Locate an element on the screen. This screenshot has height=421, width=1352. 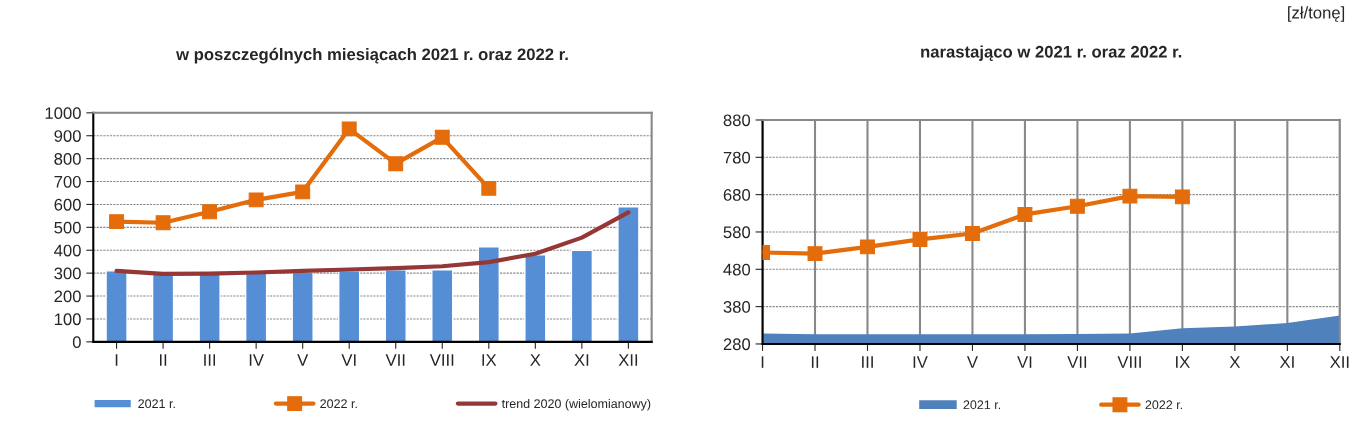
y-tick-label: 800 is located at coordinates (67, 159).